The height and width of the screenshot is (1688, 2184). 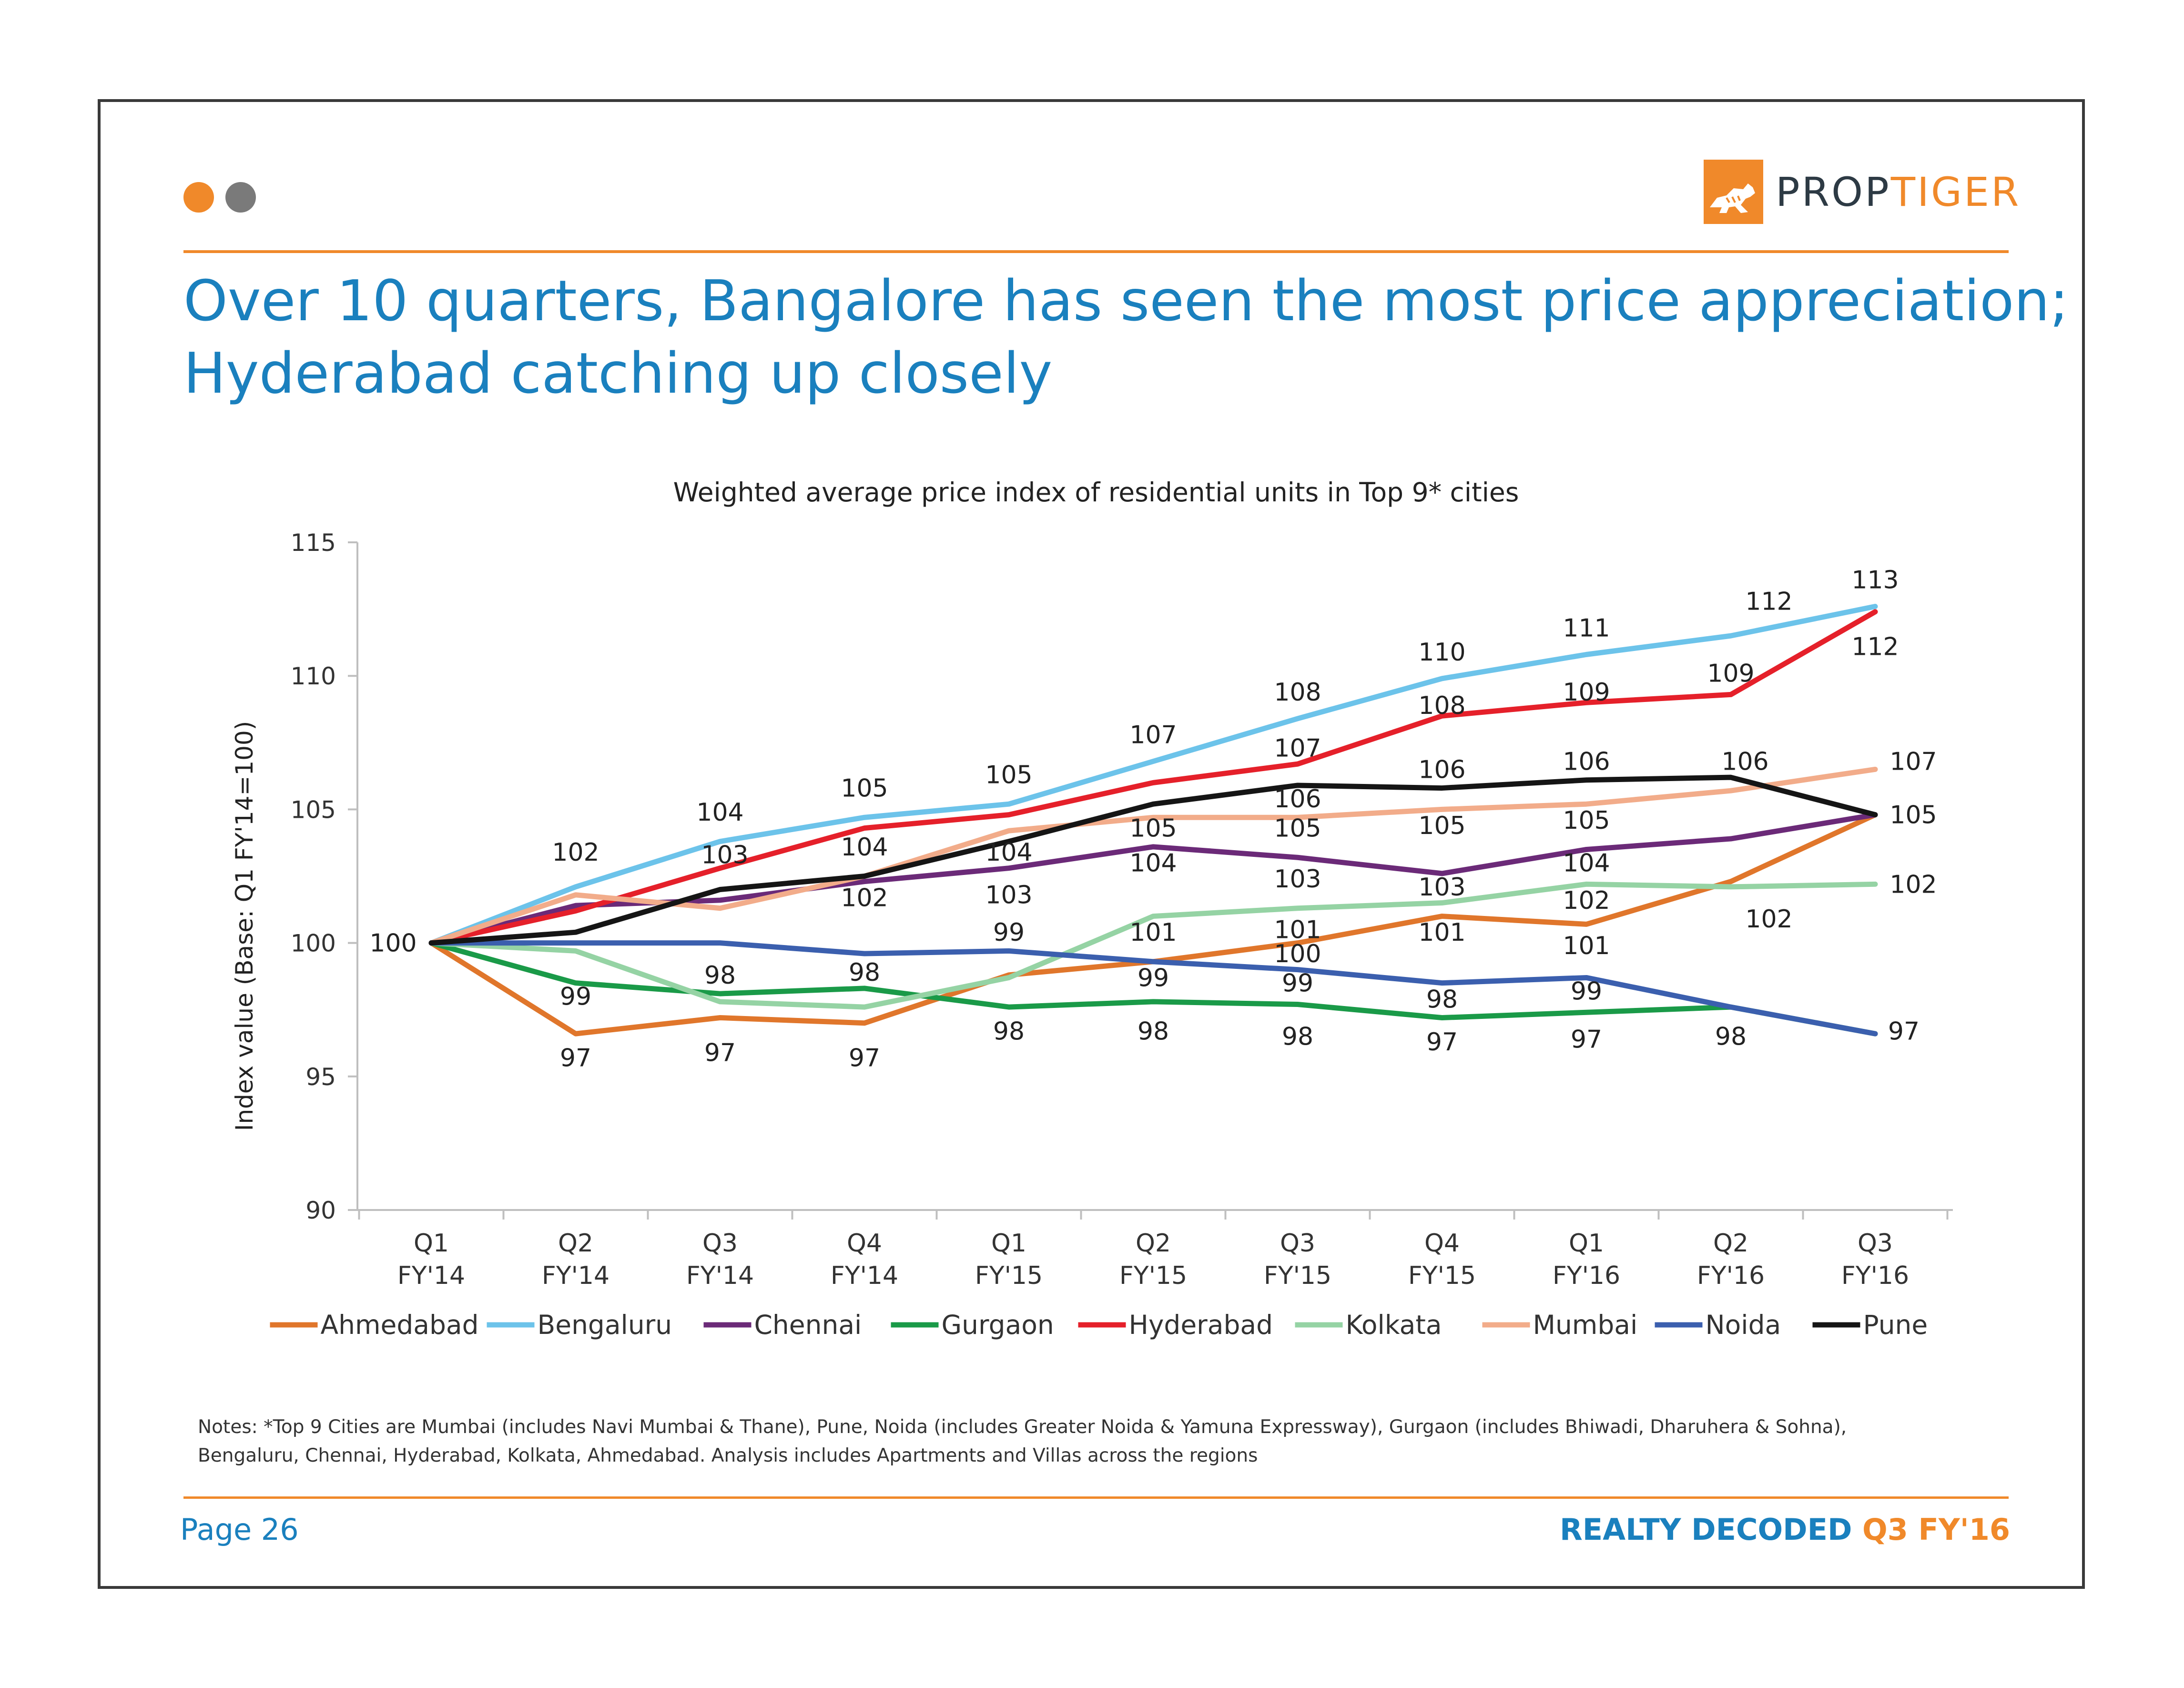 What do you see at coordinates (1744, 1325) in the screenshot?
I see `legend-label-noida: Noida` at bounding box center [1744, 1325].